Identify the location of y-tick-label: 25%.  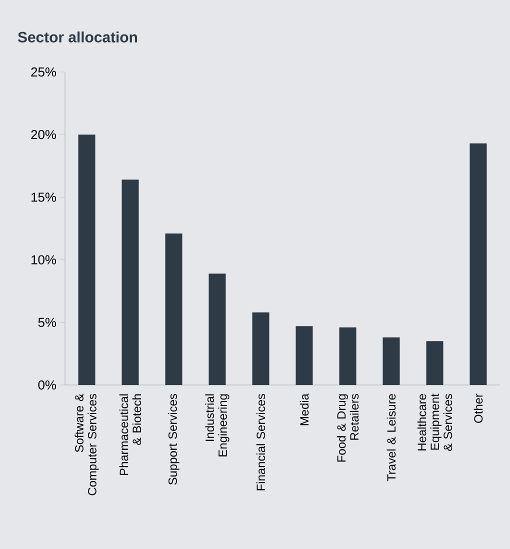
(43, 72).